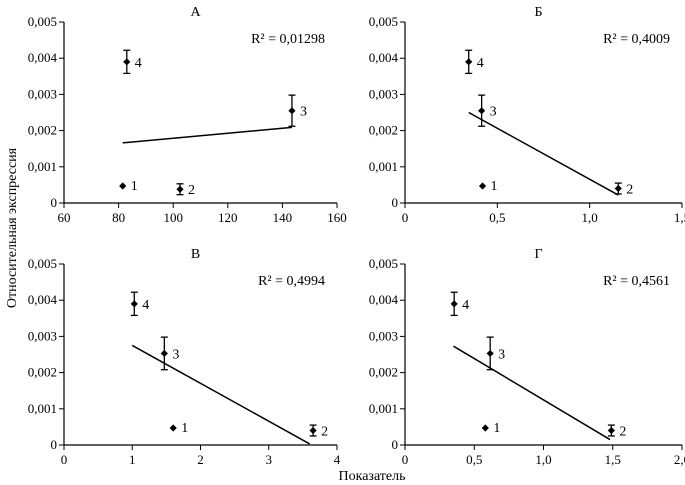 The image size is (685, 485). Describe the element at coordinates (636, 39) in the screenshot. I see `r-squared-label: R² = 0,4009` at that location.